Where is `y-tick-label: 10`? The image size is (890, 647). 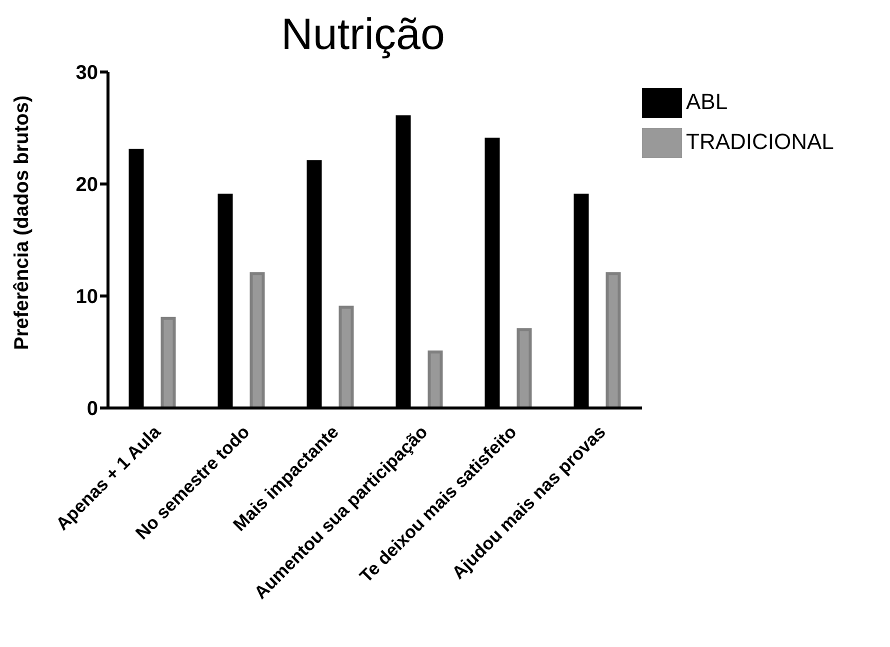
y-tick-label: 10 is located at coordinates (87, 297).